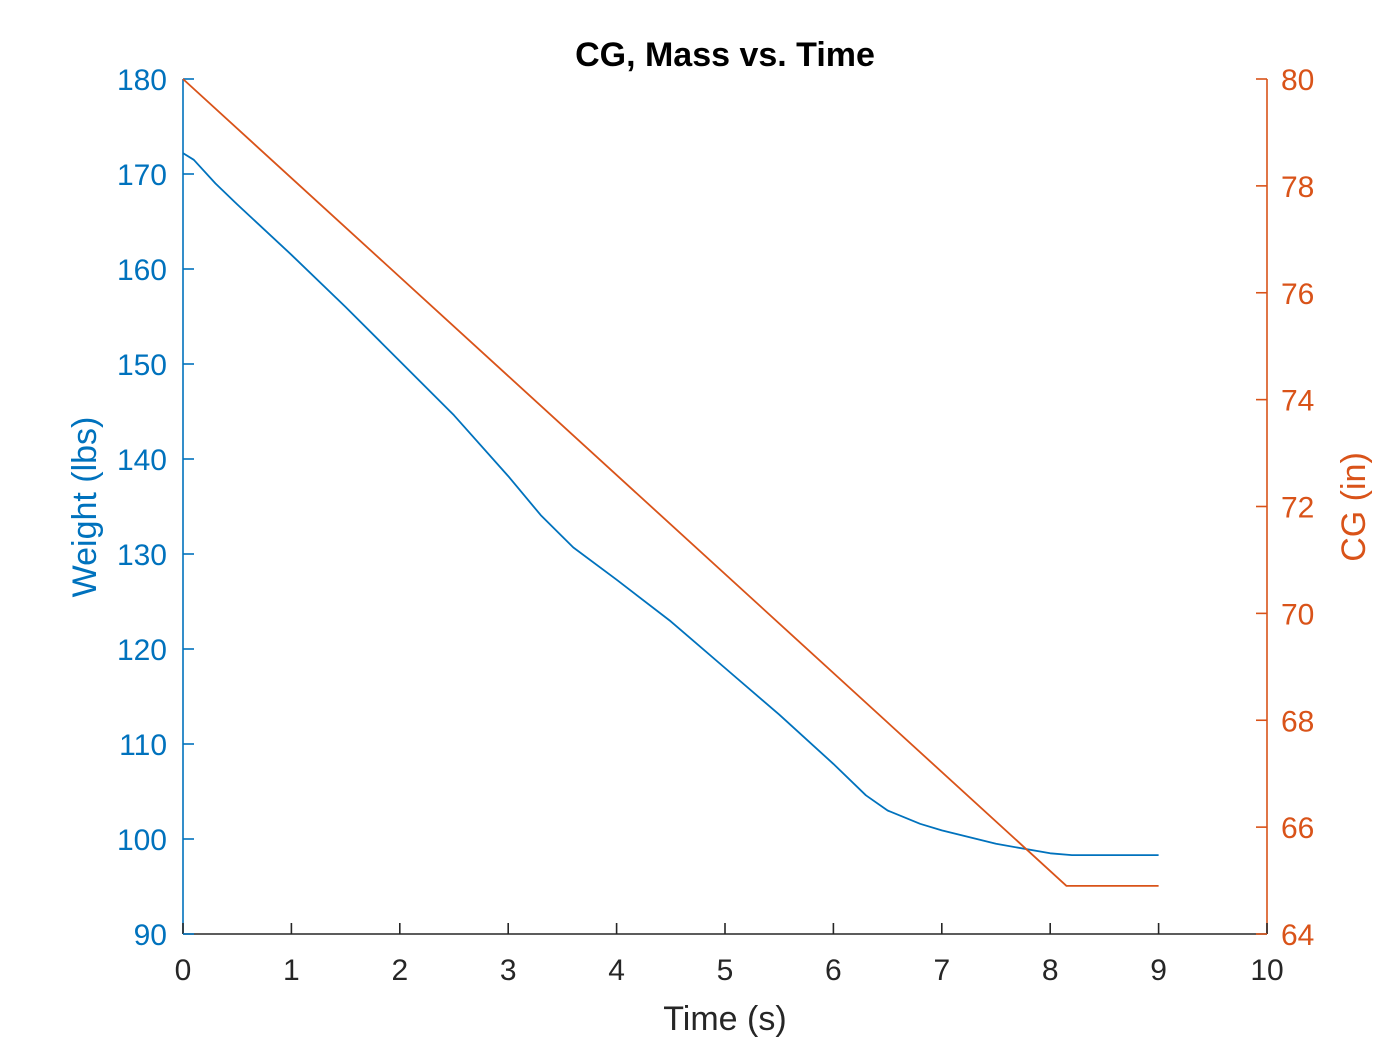 The height and width of the screenshot is (1050, 1400). Describe the element at coordinates (142, 460) in the screenshot. I see `y-tick-label-left: 140` at that location.